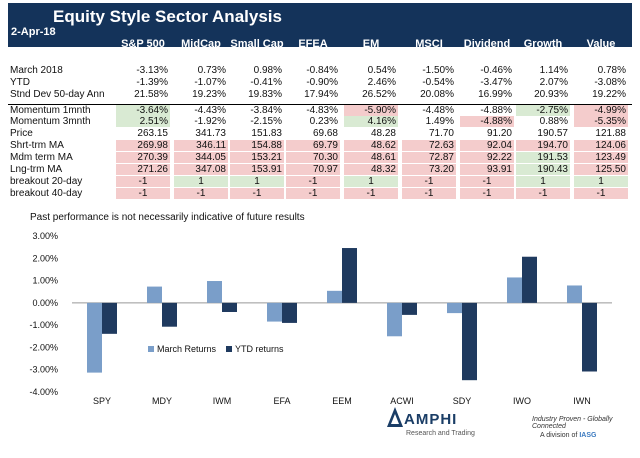  I want to click on legend-swatch, so click(229, 349).